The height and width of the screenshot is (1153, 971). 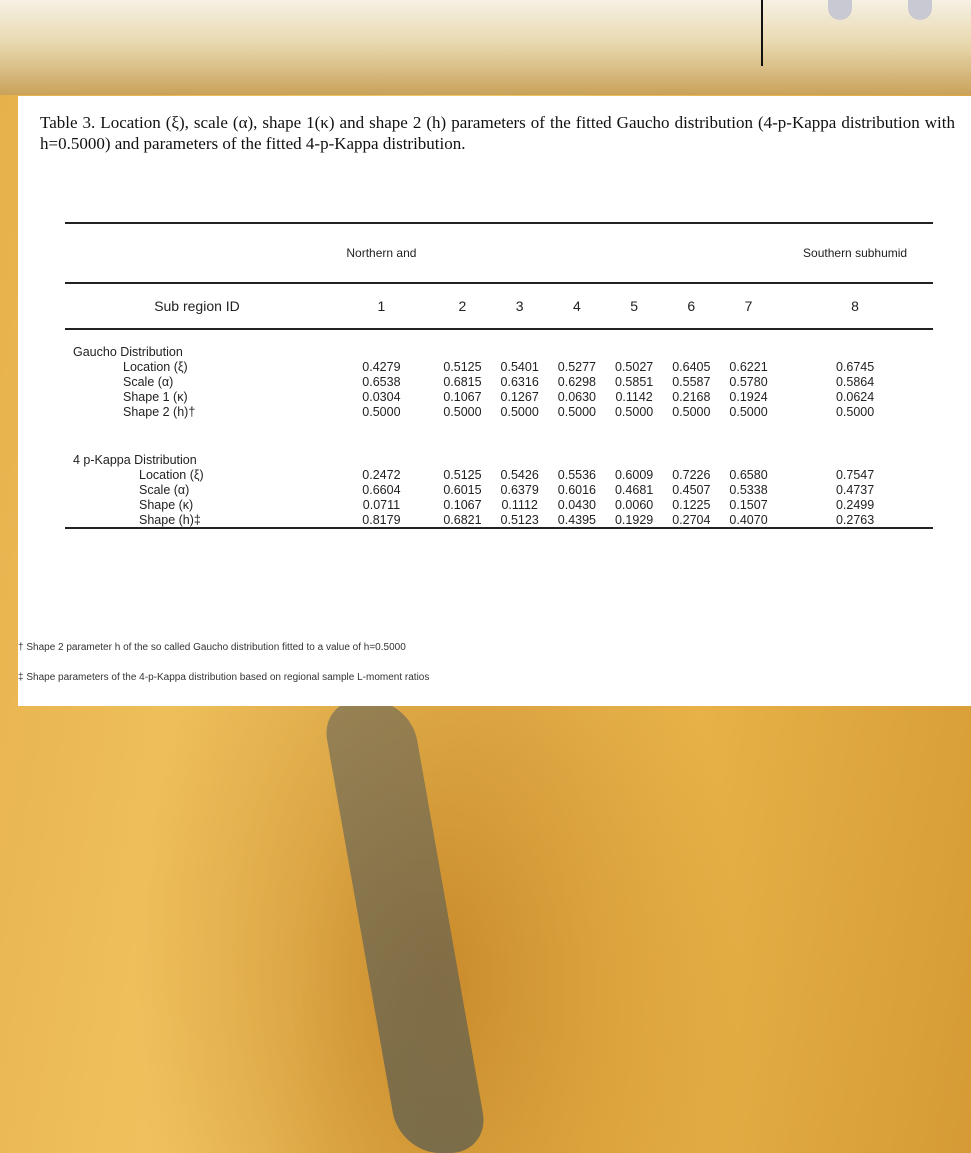 What do you see at coordinates (855, 504) in the screenshot?
I see `value-cell: 0.2499` at bounding box center [855, 504].